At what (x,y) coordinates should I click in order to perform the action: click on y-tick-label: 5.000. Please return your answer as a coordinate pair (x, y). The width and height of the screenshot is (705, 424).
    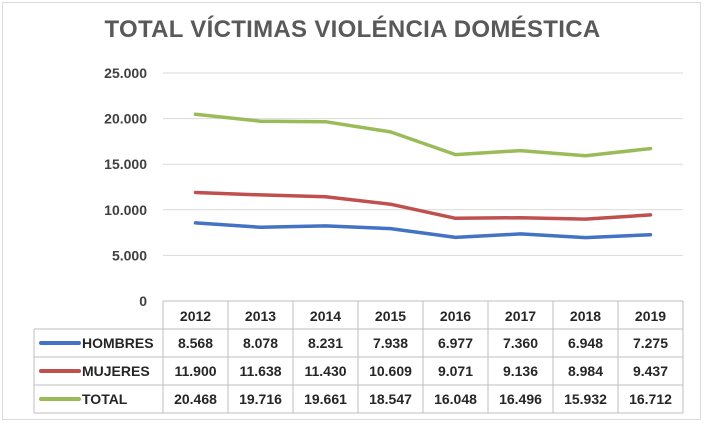
    Looking at the image, I should click on (129, 255).